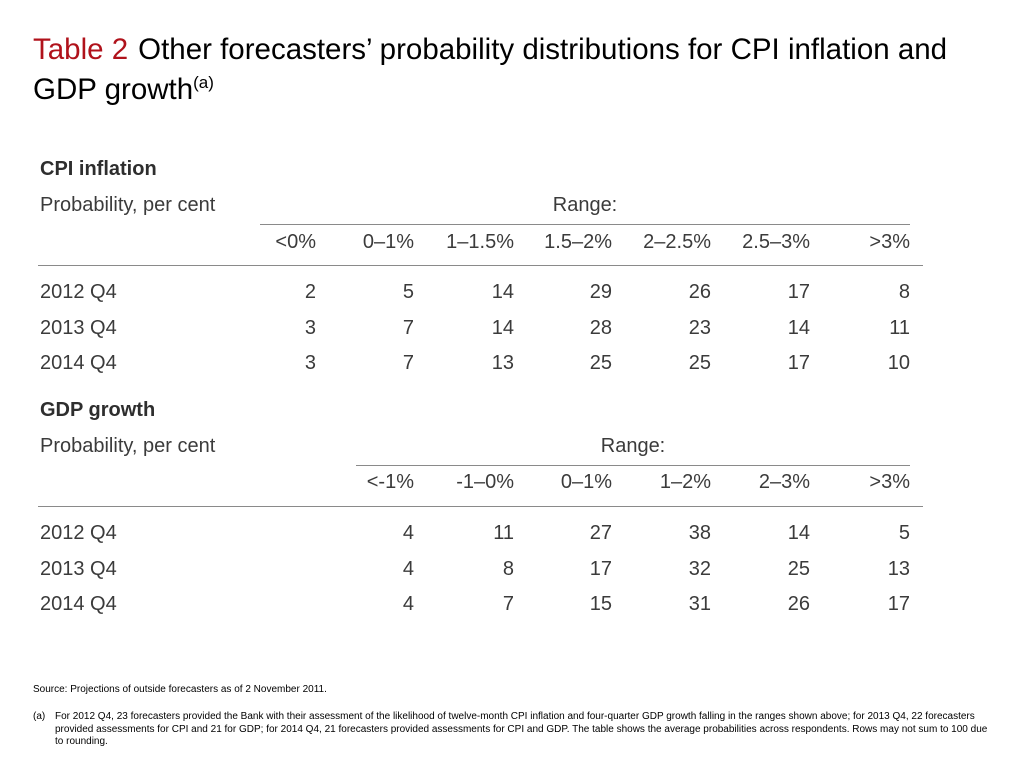 Image resolution: width=1024 pixels, height=768 pixels. What do you see at coordinates (699, 604) in the screenshot?
I see `table-cell: 31` at bounding box center [699, 604].